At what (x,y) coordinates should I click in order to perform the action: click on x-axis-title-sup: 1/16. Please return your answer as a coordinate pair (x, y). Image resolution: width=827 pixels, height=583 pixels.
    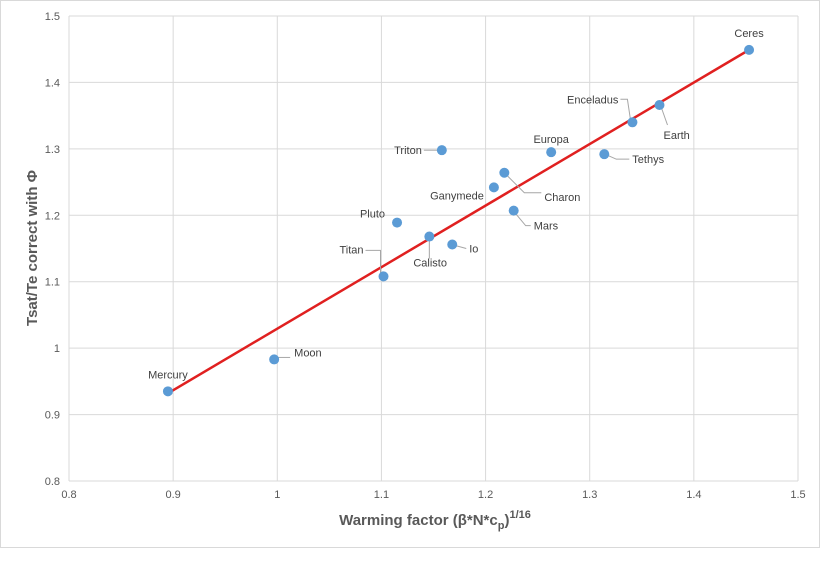
    Looking at the image, I should click on (519, 515).